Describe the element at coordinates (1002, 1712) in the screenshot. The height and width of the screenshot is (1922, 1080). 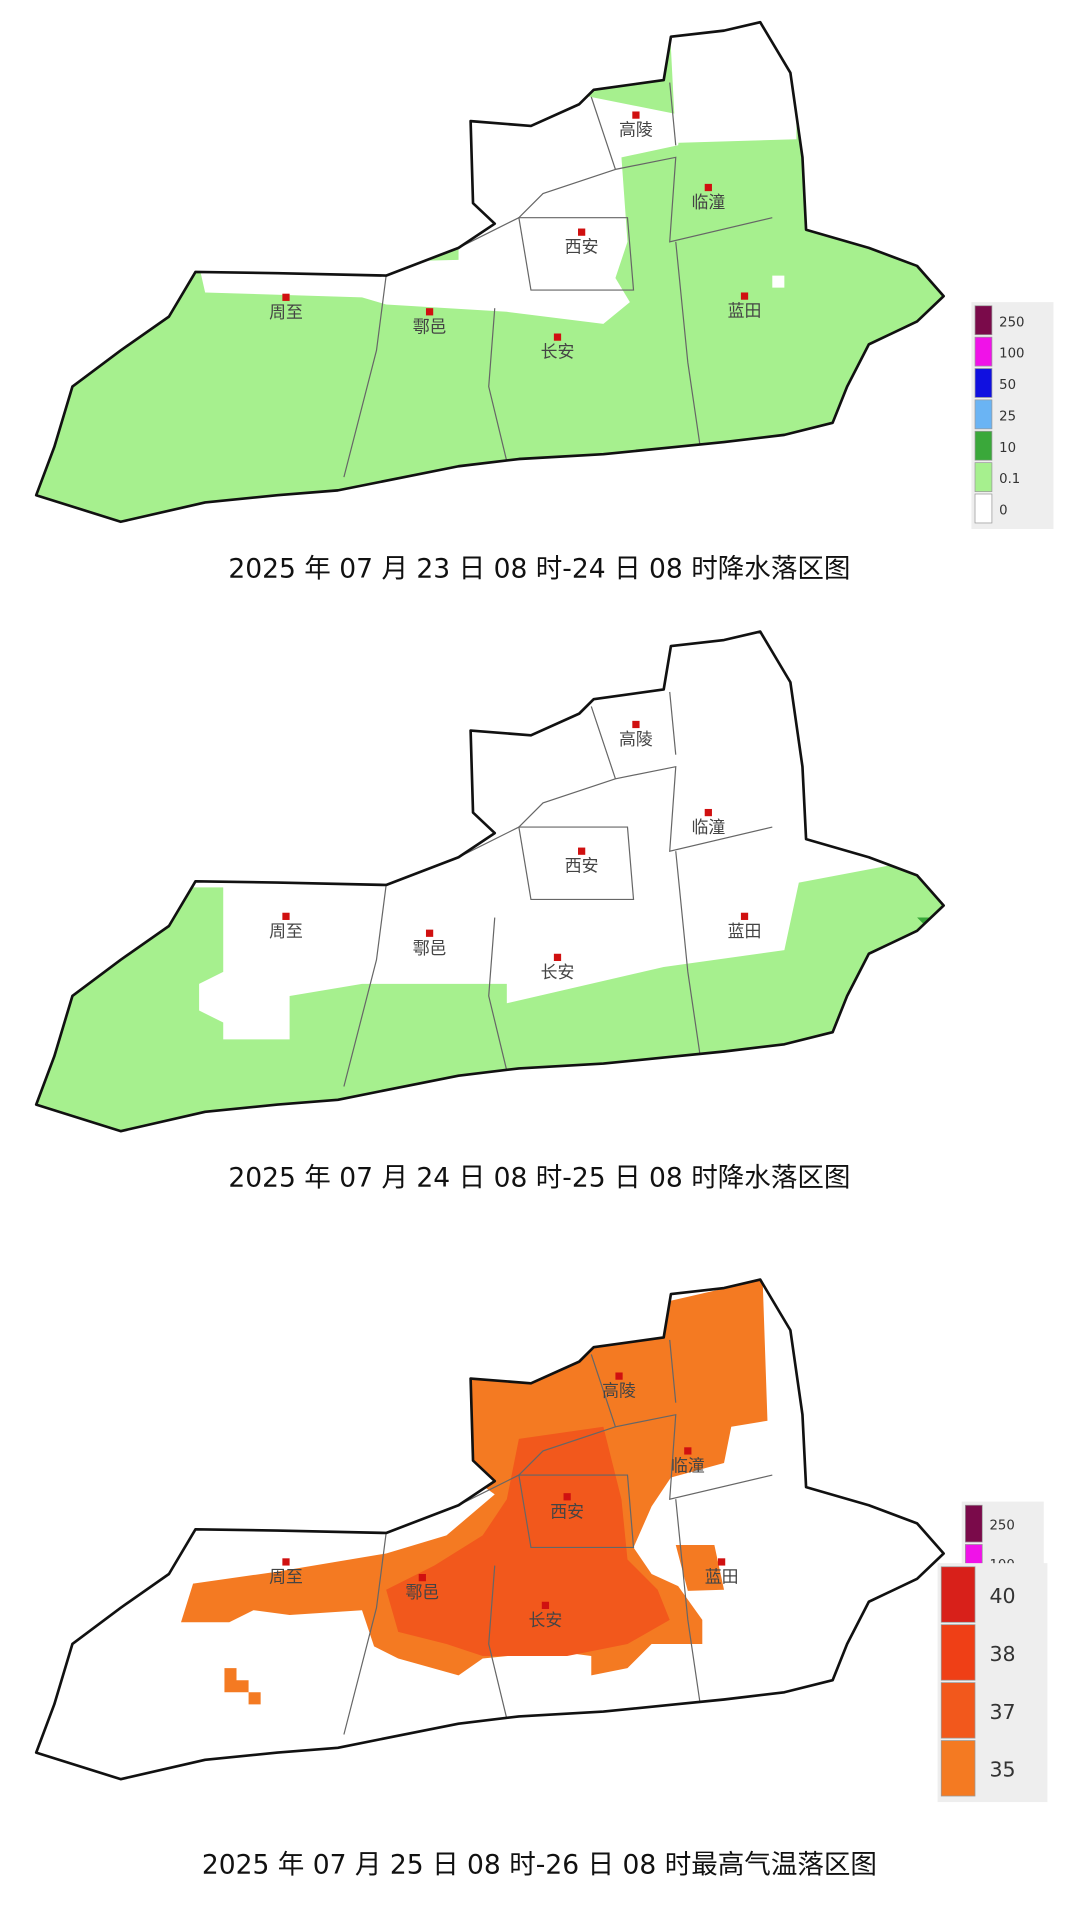
I see `legend-label: 37` at that location.